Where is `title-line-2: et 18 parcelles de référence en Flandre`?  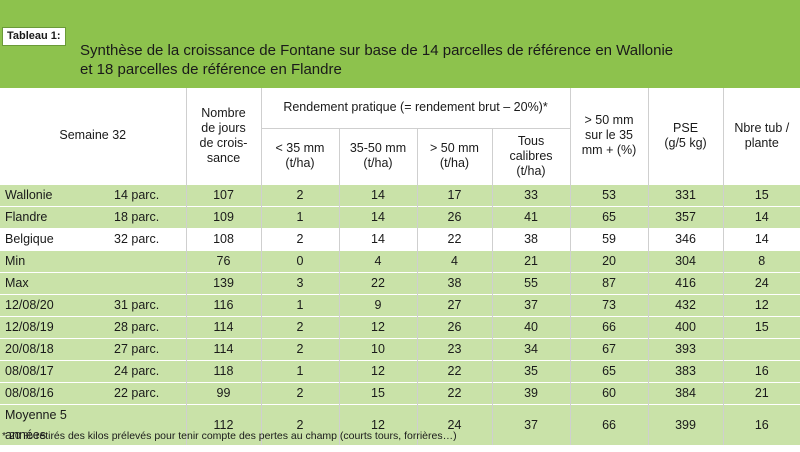 title-line-2: et 18 parcelles de référence en Flandre is located at coordinates (211, 69).